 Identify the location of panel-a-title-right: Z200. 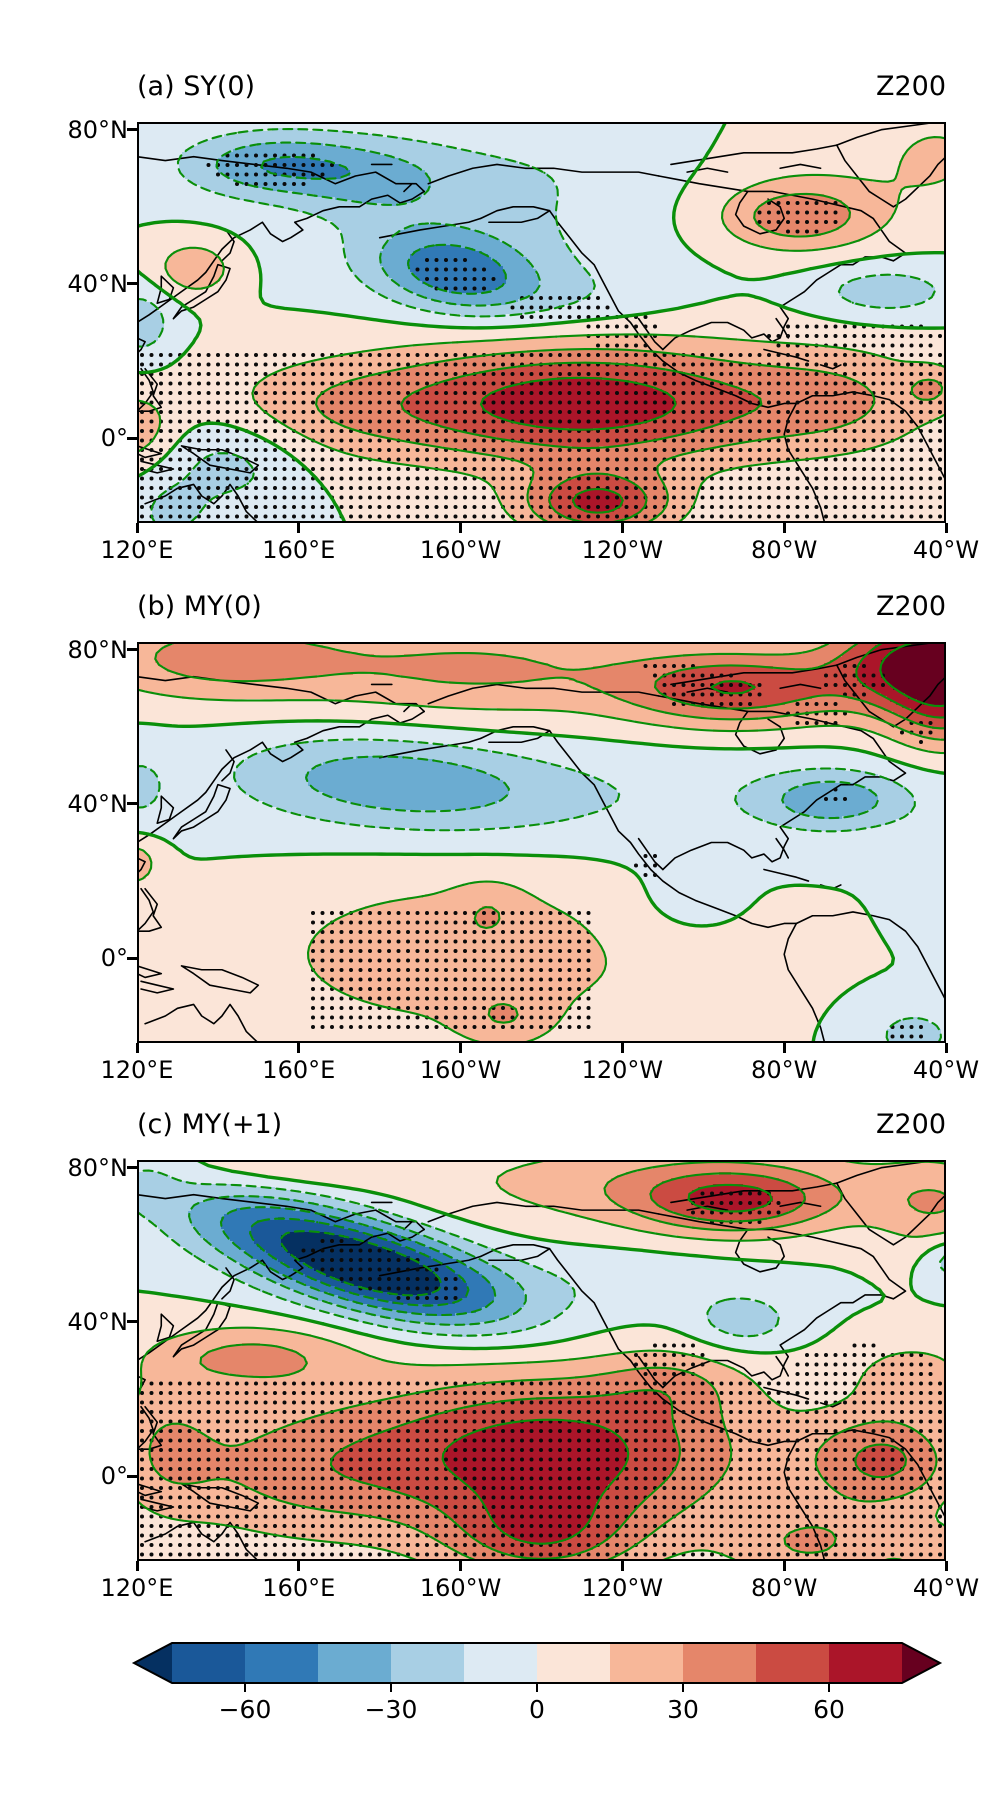
(910, 86).